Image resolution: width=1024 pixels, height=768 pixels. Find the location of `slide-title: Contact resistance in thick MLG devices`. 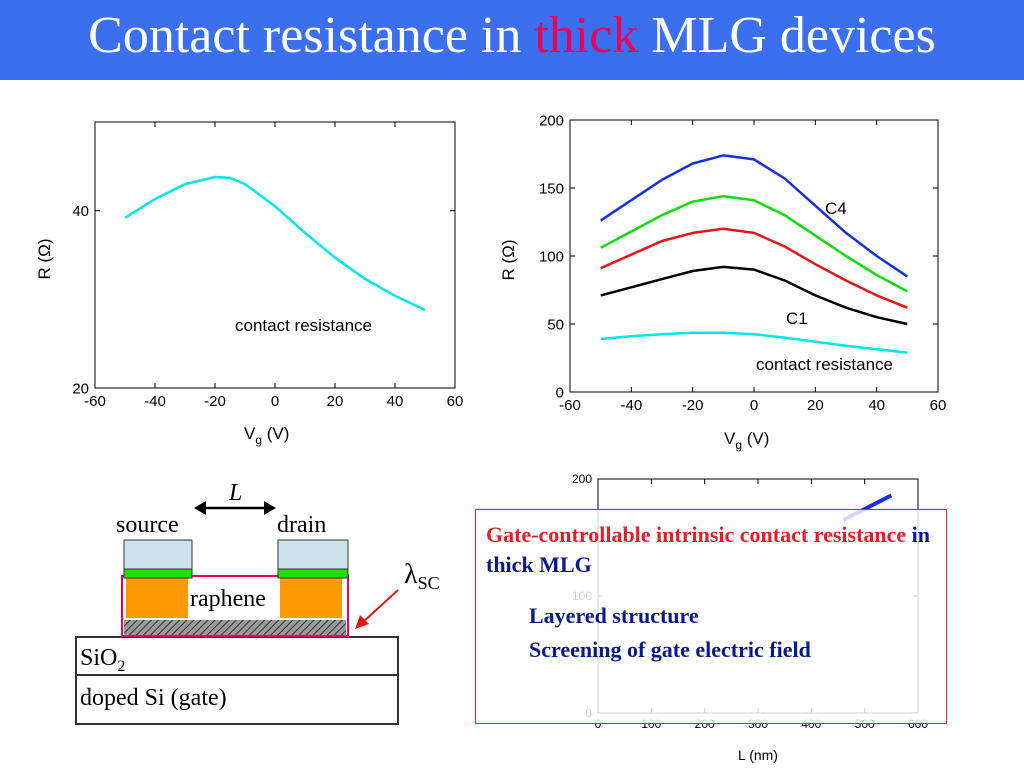

slide-title: Contact resistance in thick MLG devices is located at coordinates (512, 35).